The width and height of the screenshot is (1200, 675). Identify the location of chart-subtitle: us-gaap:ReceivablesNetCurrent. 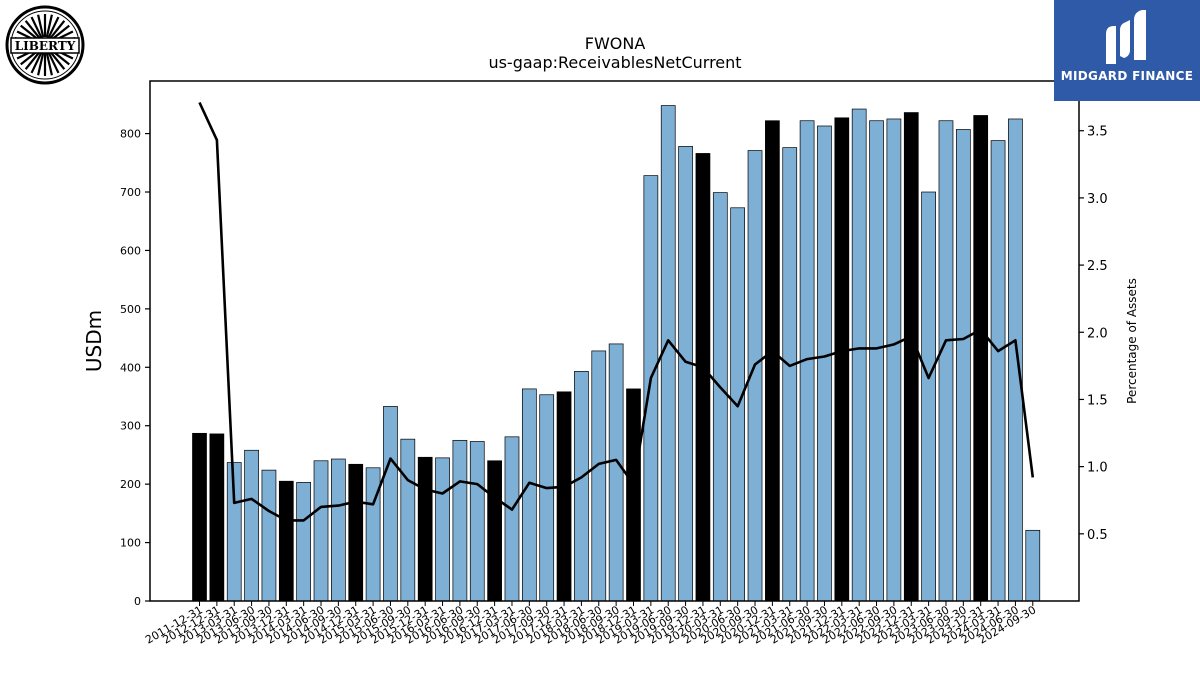
(614, 62).